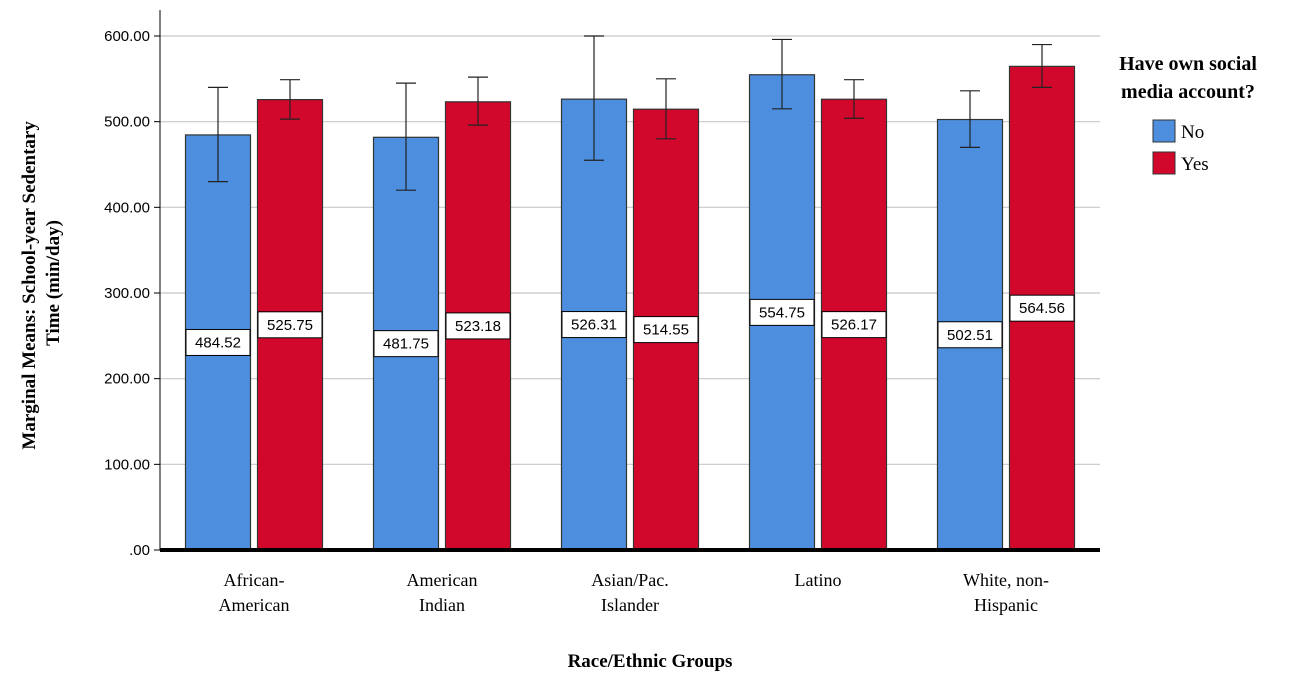 The height and width of the screenshot is (675, 1300). I want to click on legend-label-yes: Yes, so click(1195, 164).